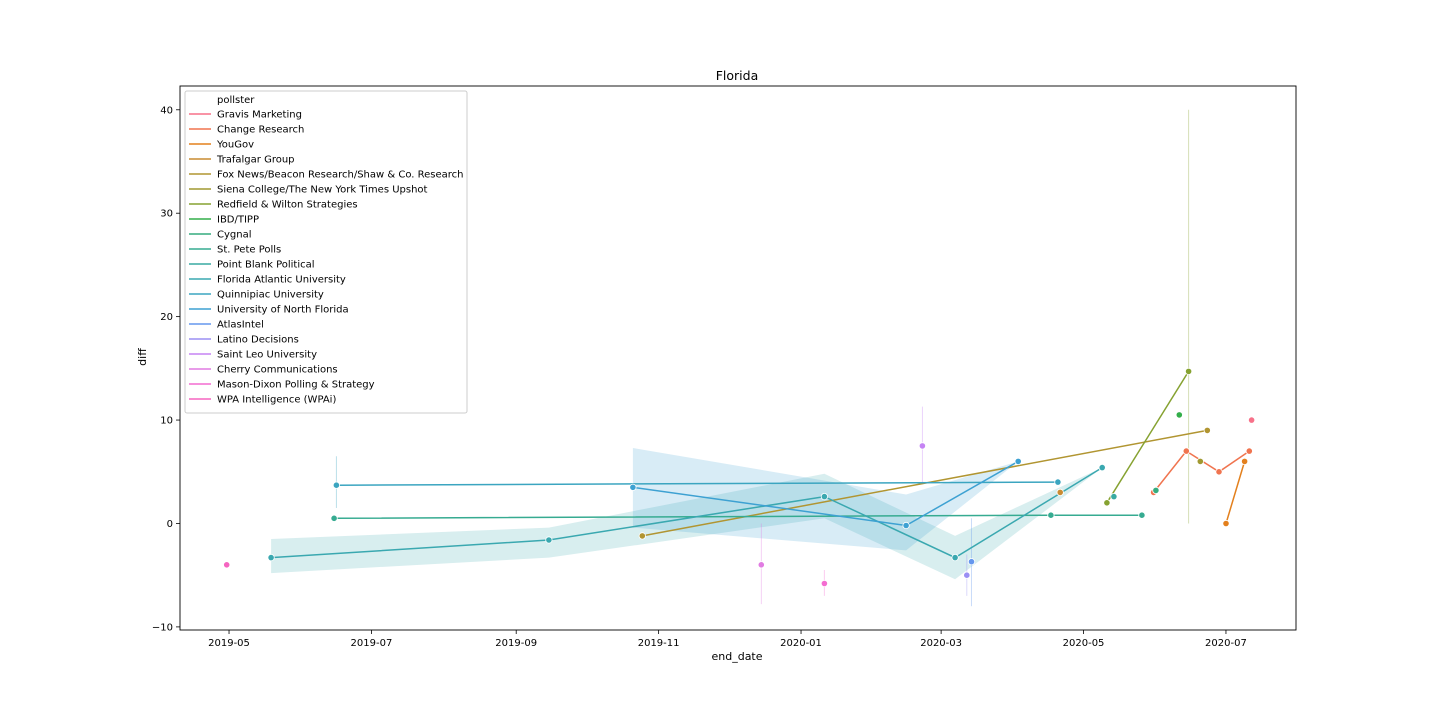 The image size is (1440, 724). I want to click on data-point-siena-college-the-new-york-times-upshot, so click(1200, 461).